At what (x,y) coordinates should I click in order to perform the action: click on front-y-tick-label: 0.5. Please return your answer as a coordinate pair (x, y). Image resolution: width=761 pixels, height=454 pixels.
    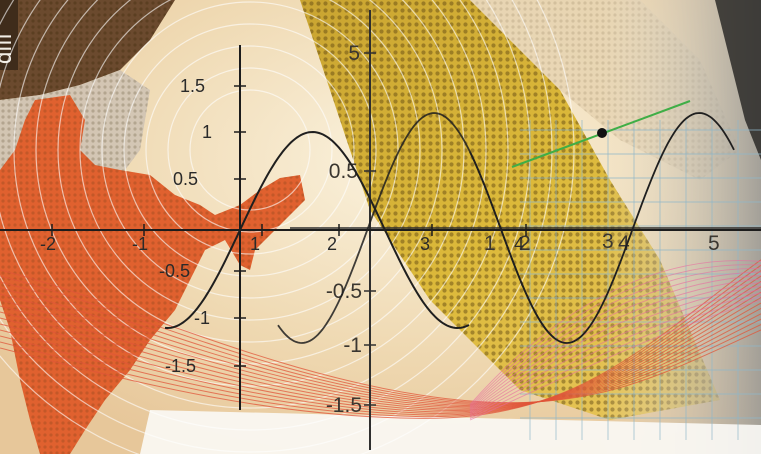
    Looking at the image, I should click on (185, 179).